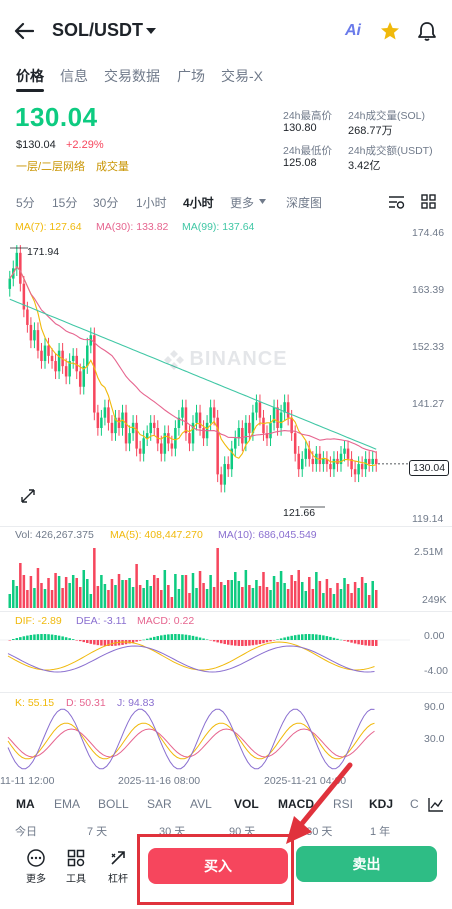 This screenshot has height=909, width=452. I want to click on range-today: 今日, so click(26, 832).